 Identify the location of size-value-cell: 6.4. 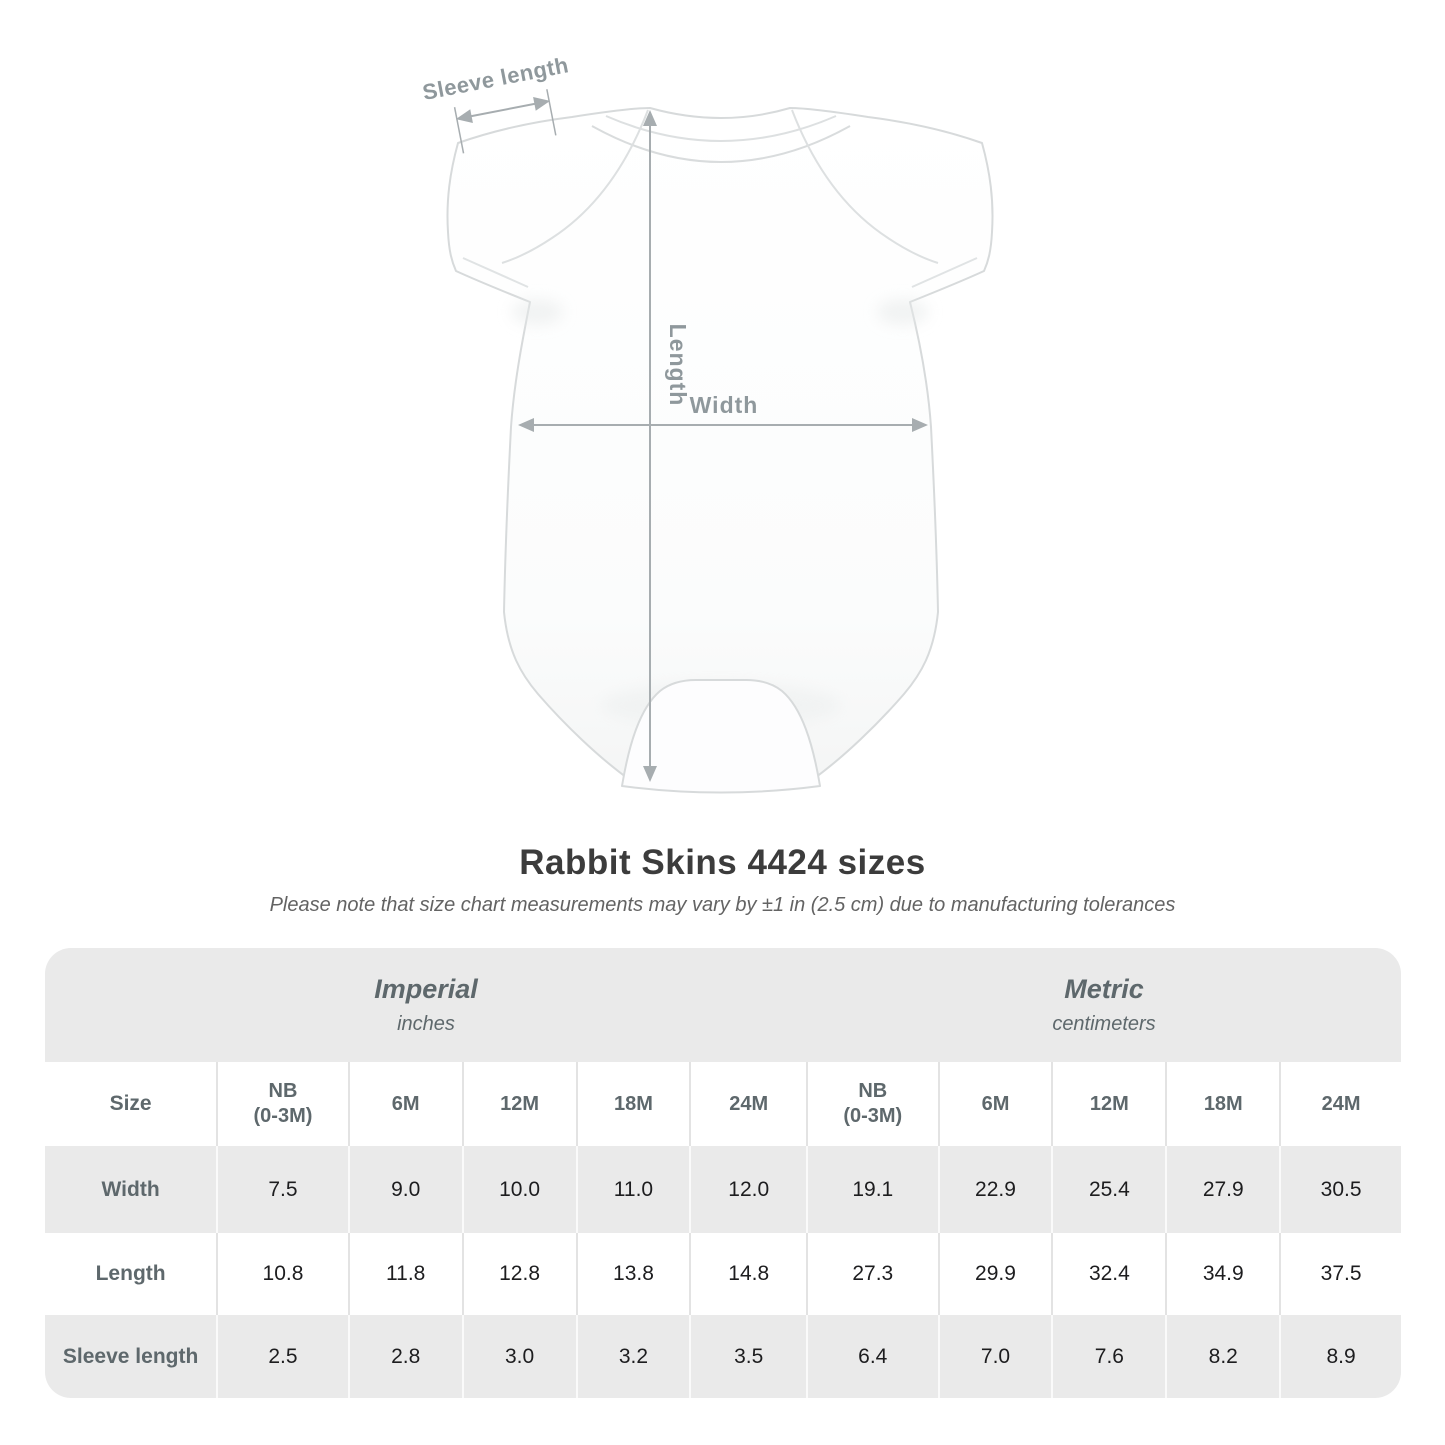
(872, 1356).